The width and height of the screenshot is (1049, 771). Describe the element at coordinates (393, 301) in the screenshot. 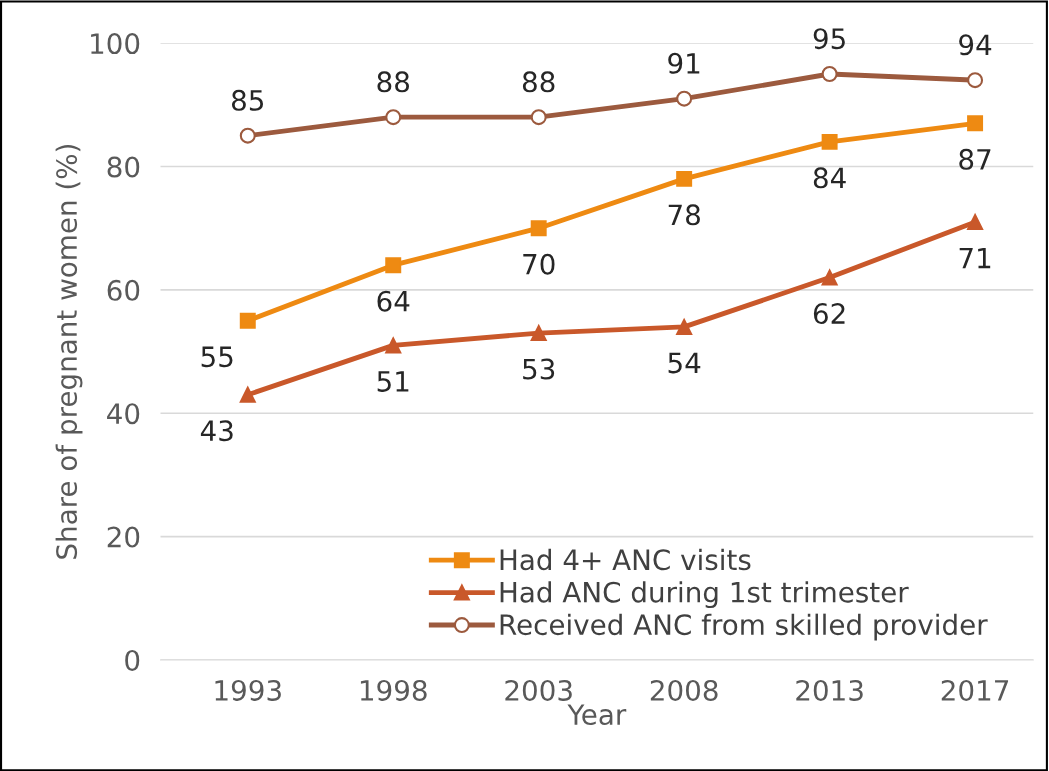

I see `data-label: 64` at that location.